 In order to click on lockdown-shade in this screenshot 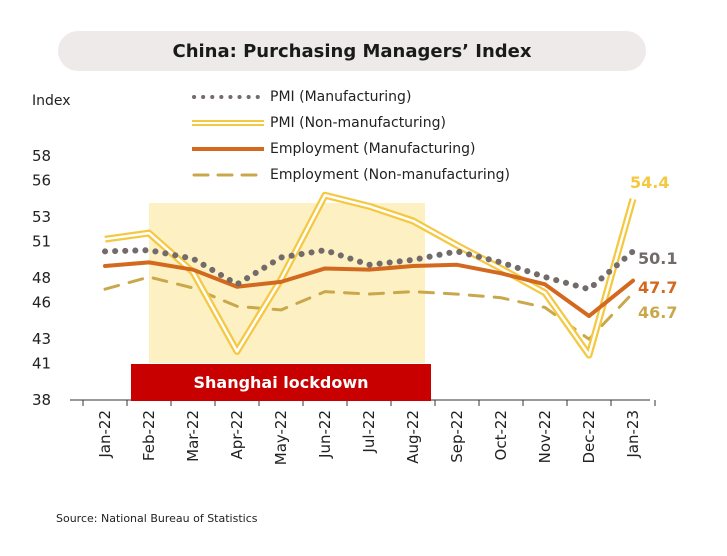, I will do `click(287, 283)`.